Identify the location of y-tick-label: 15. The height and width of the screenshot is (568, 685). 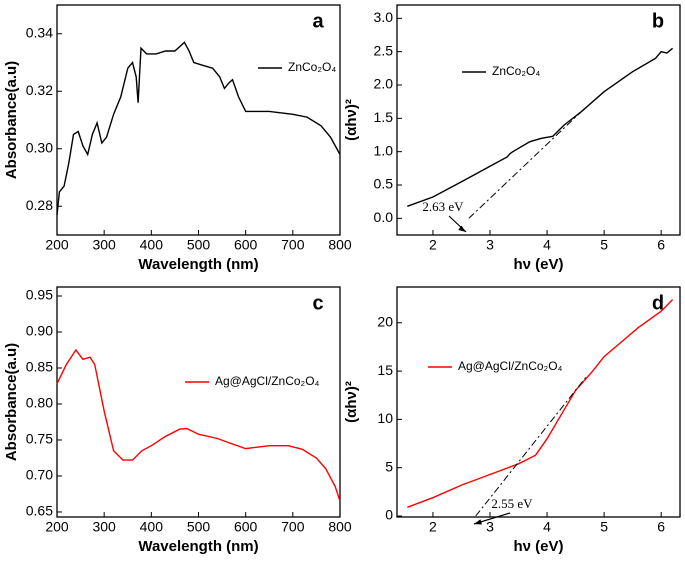
(385, 370).